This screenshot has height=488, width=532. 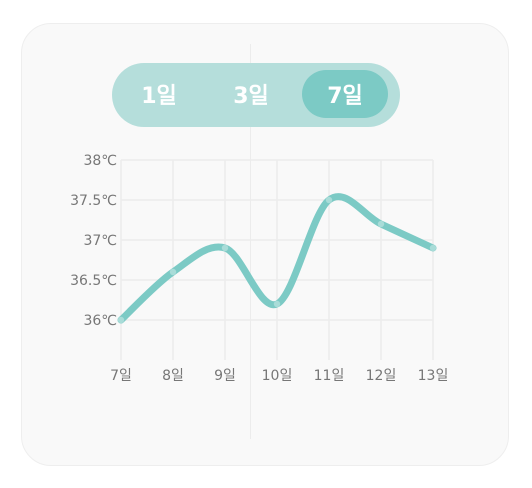 I want to click on x-tick-label: 9일, so click(x=225, y=376).